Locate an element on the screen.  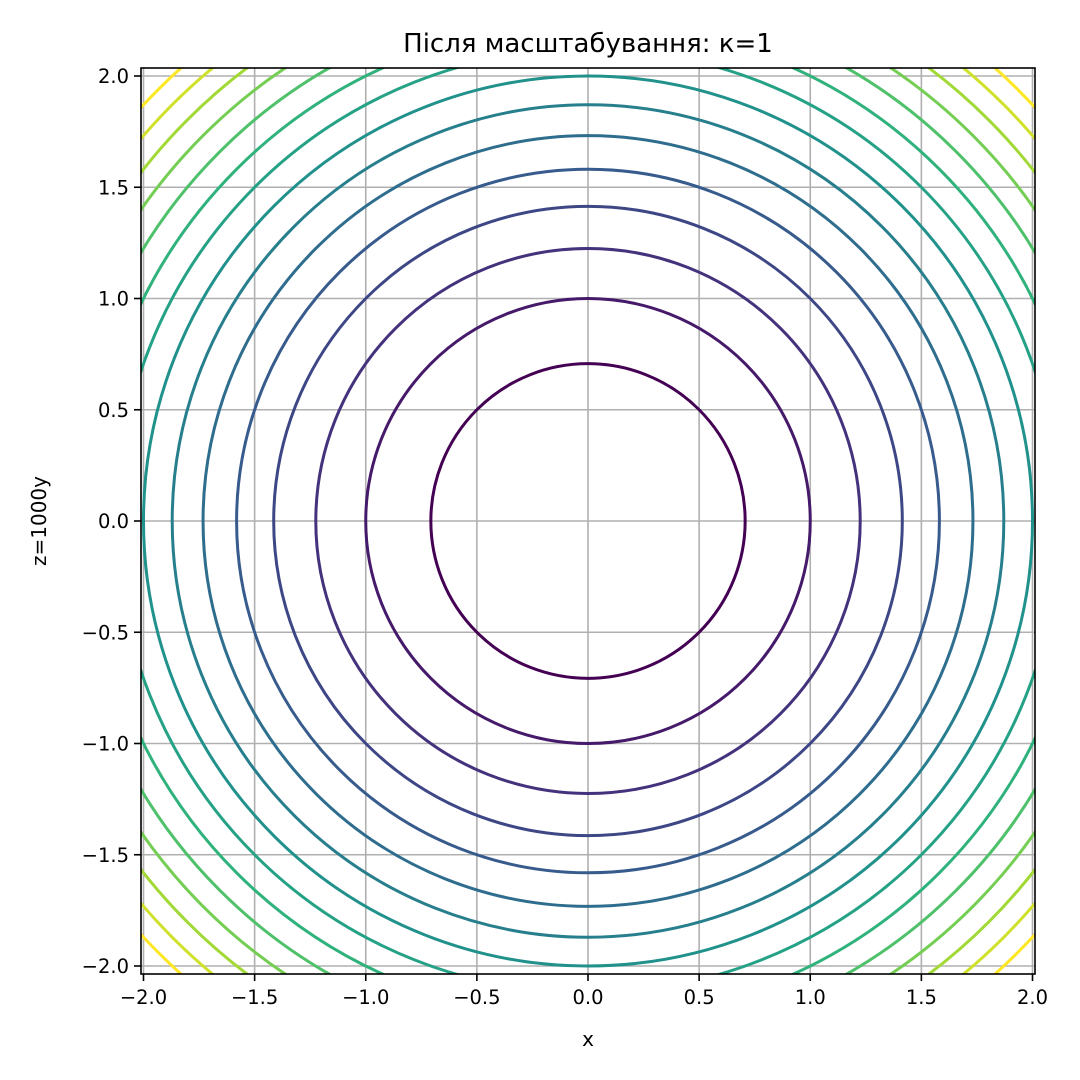
chart-title: Після масштабування: к=1 is located at coordinates (588, 44).